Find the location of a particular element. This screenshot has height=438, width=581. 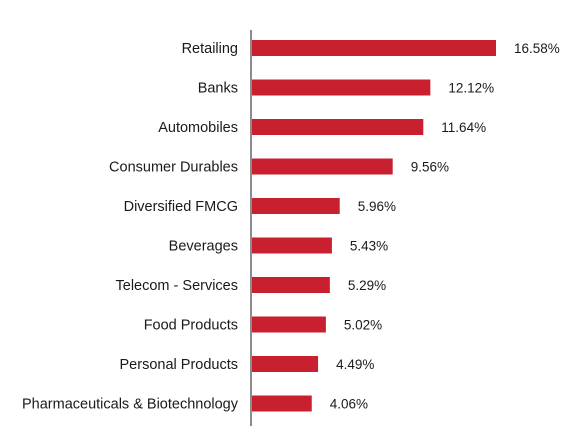

category-label: Food Products is located at coordinates (191, 326).